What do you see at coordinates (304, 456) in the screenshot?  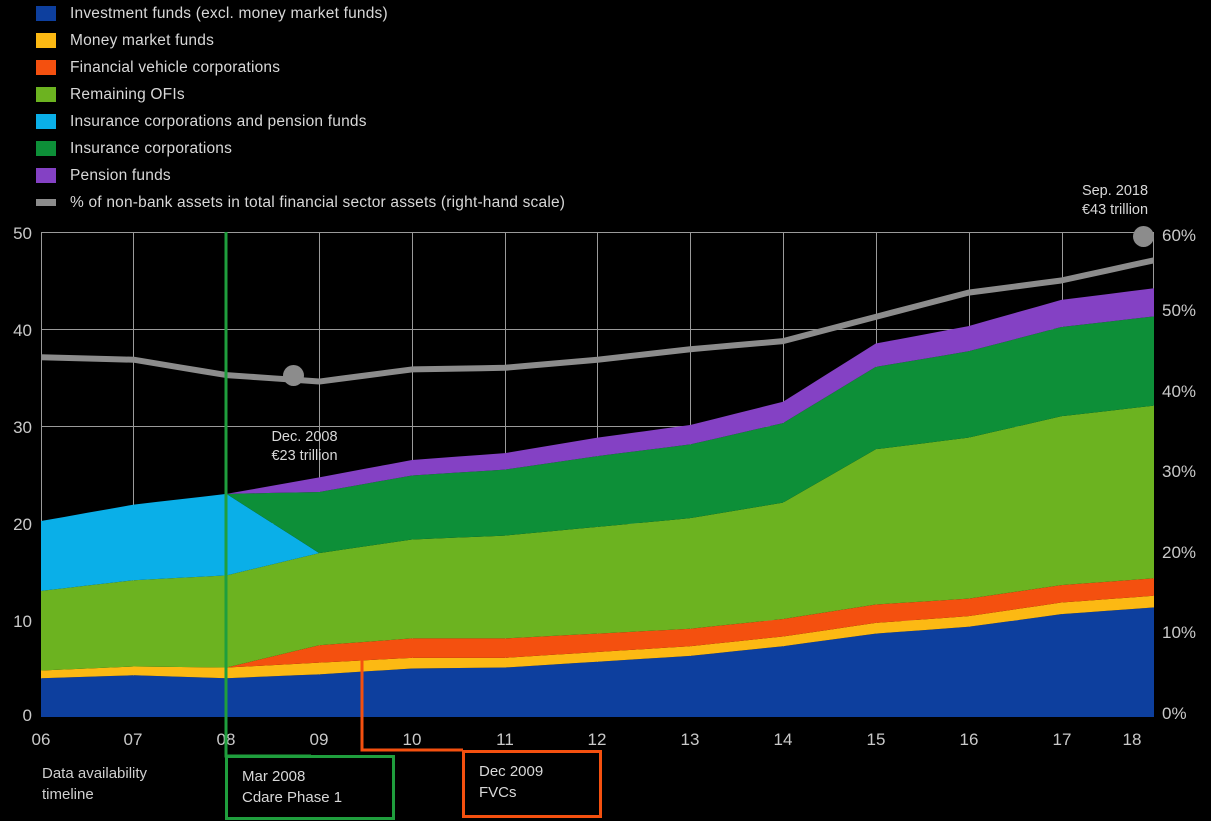 I see `annotation-dec-2008-line2: €23 trillion` at bounding box center [304, 456].